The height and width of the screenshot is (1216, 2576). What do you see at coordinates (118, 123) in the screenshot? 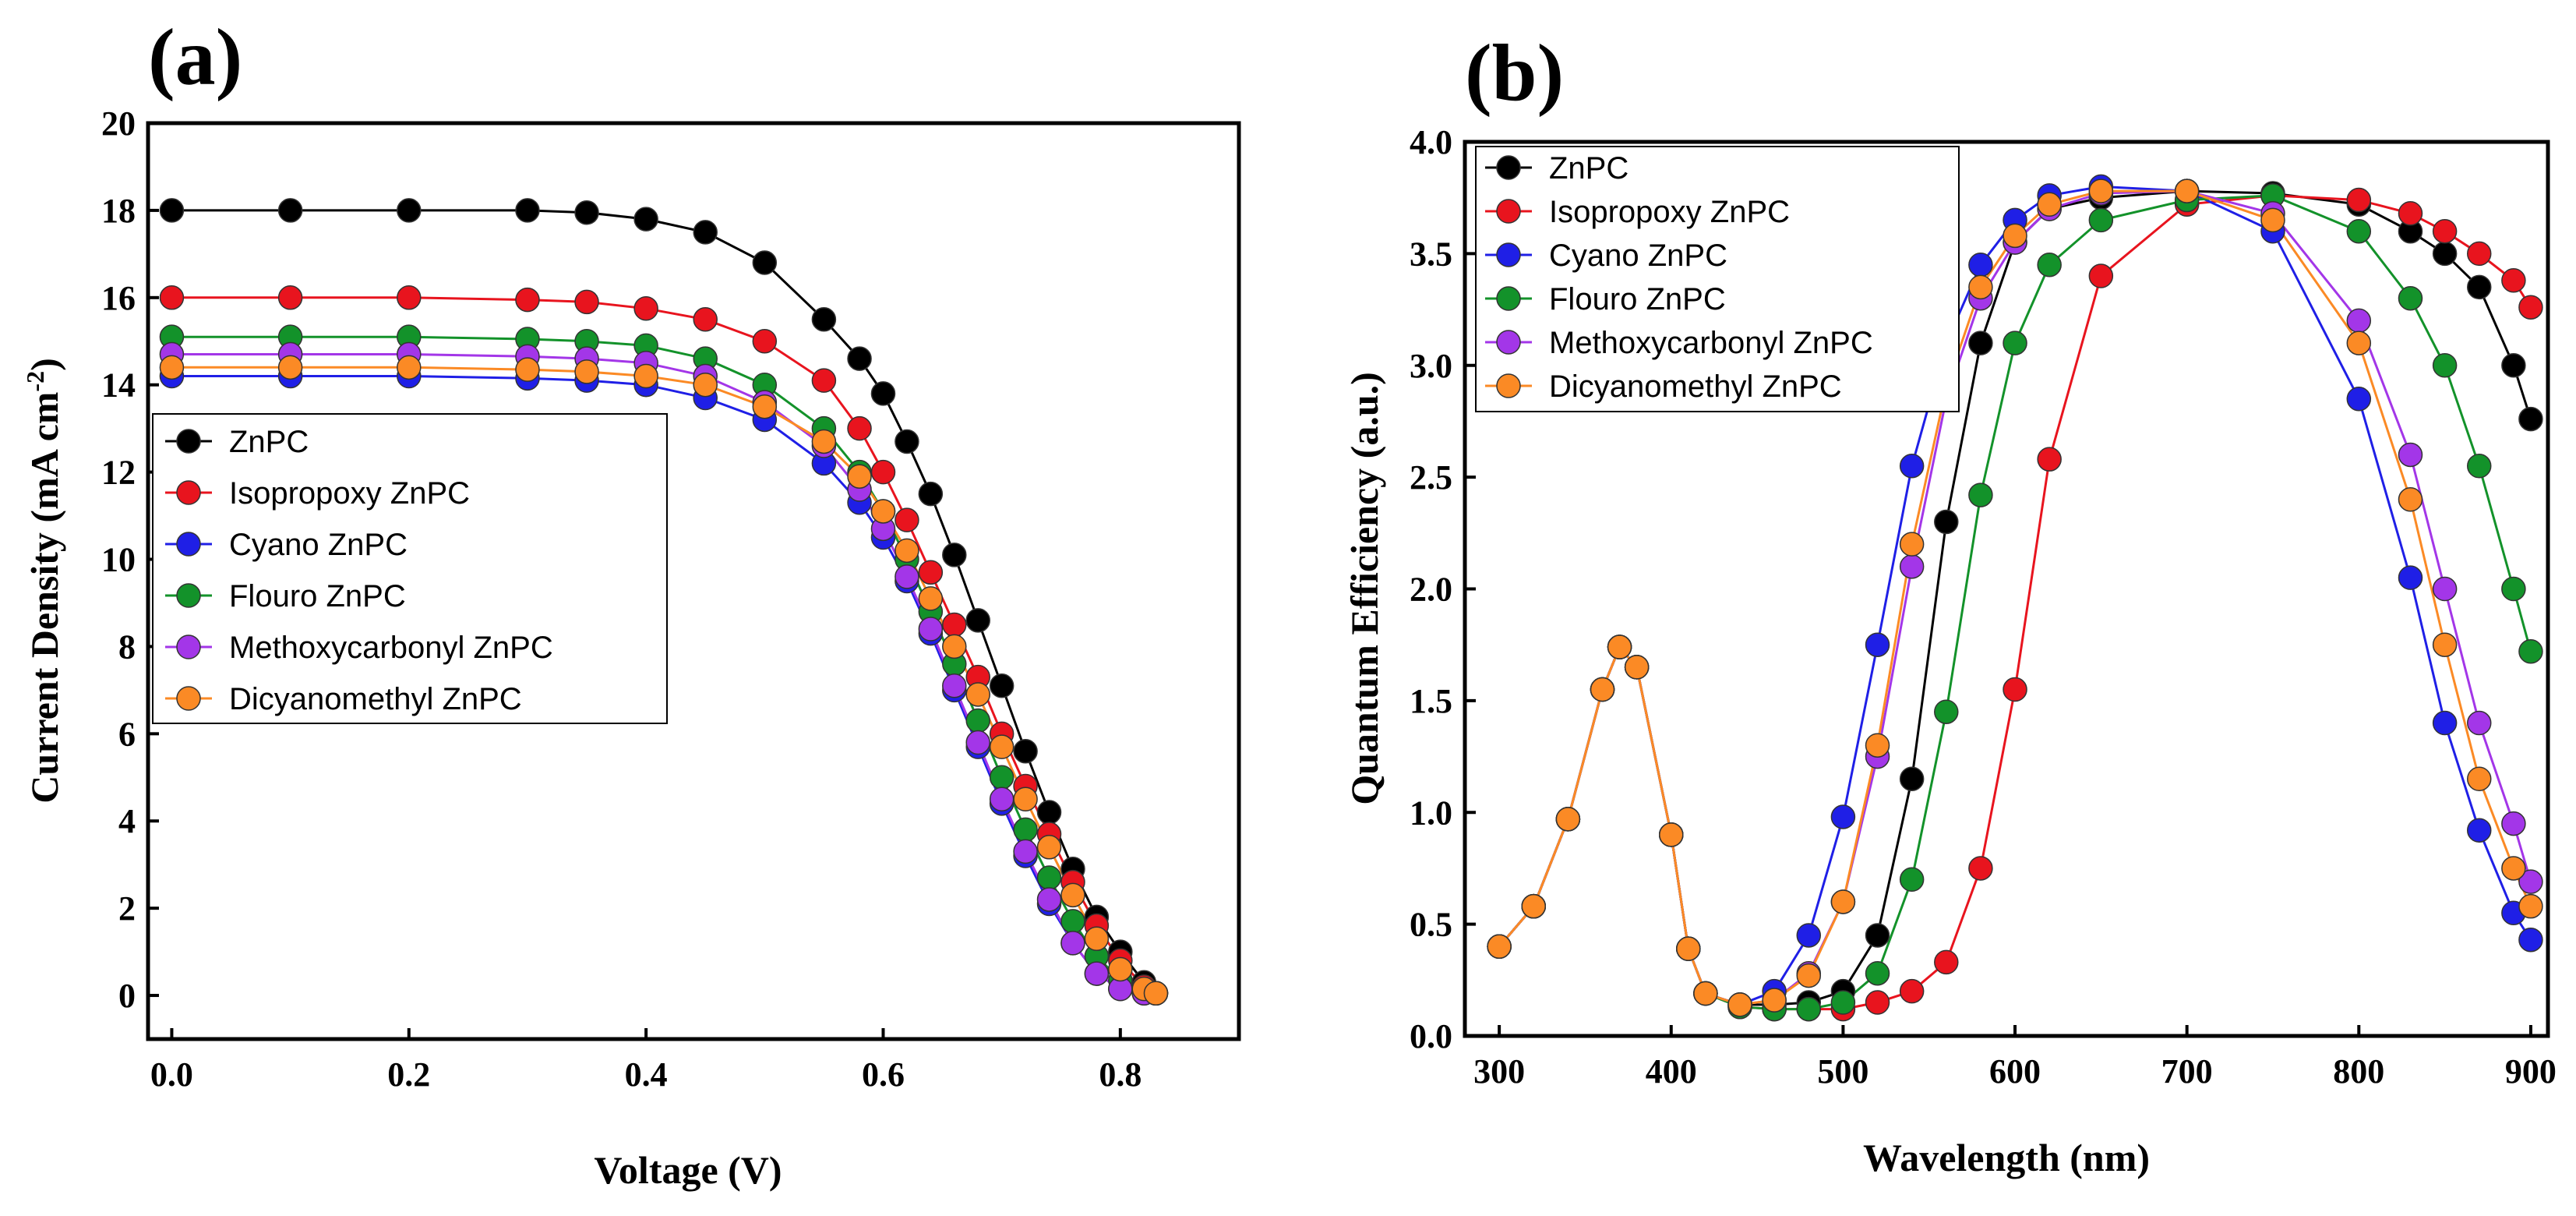
I see `panel-a-ytick-label: 20` at bounding box center [118, 123].